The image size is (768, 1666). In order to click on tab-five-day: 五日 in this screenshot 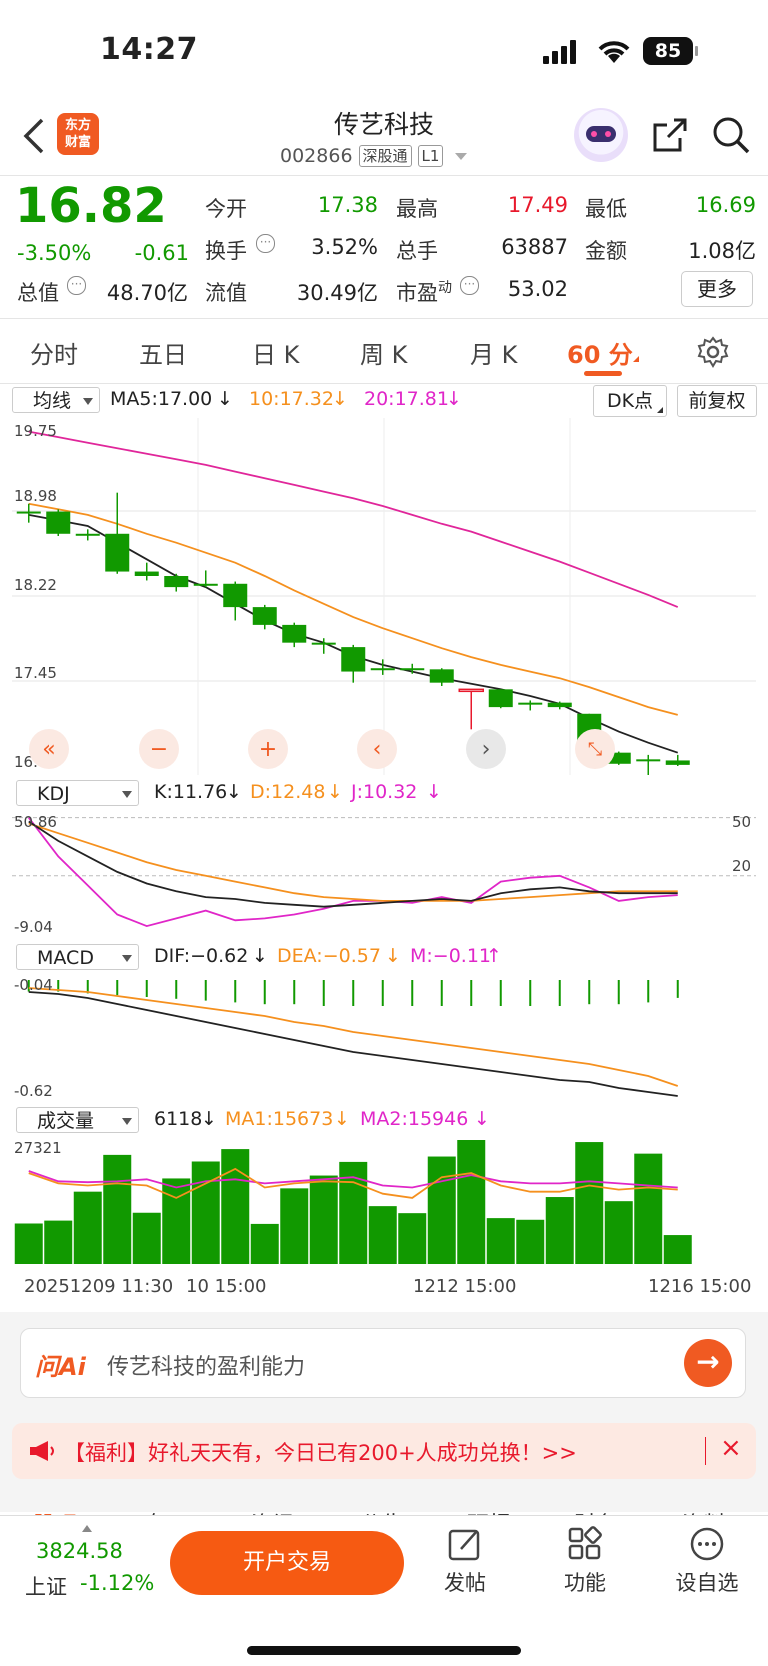, I will do `click(163, 355)`.